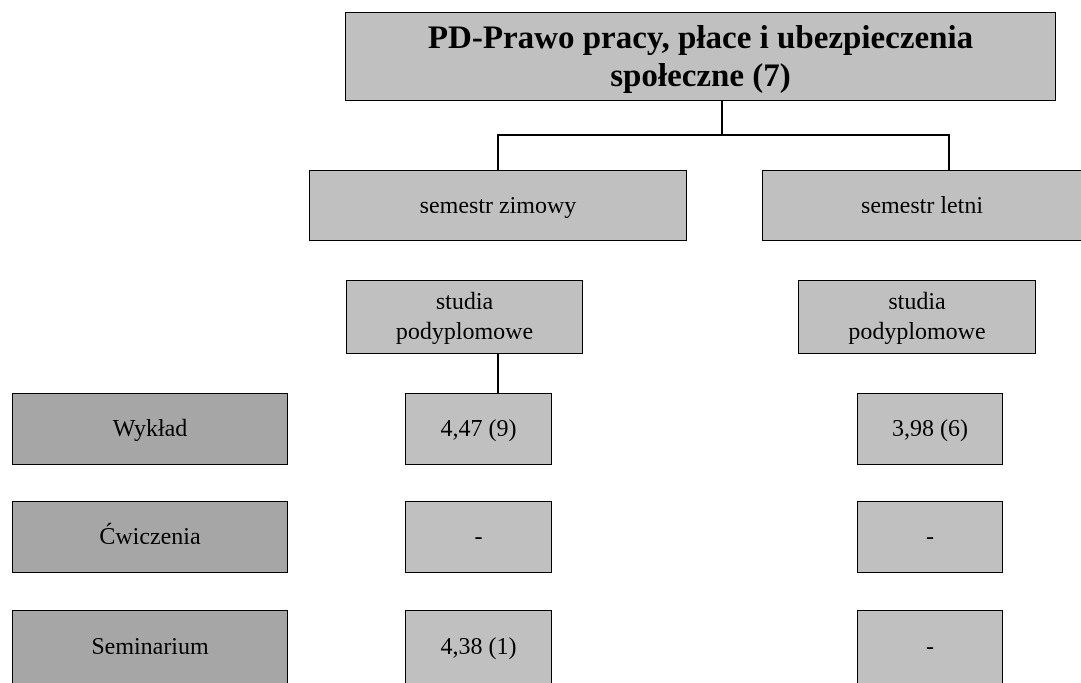  Describe the element at coordinates (478, 429) in the screenshot. I see `value-box: 4,47 (9)` at that location.